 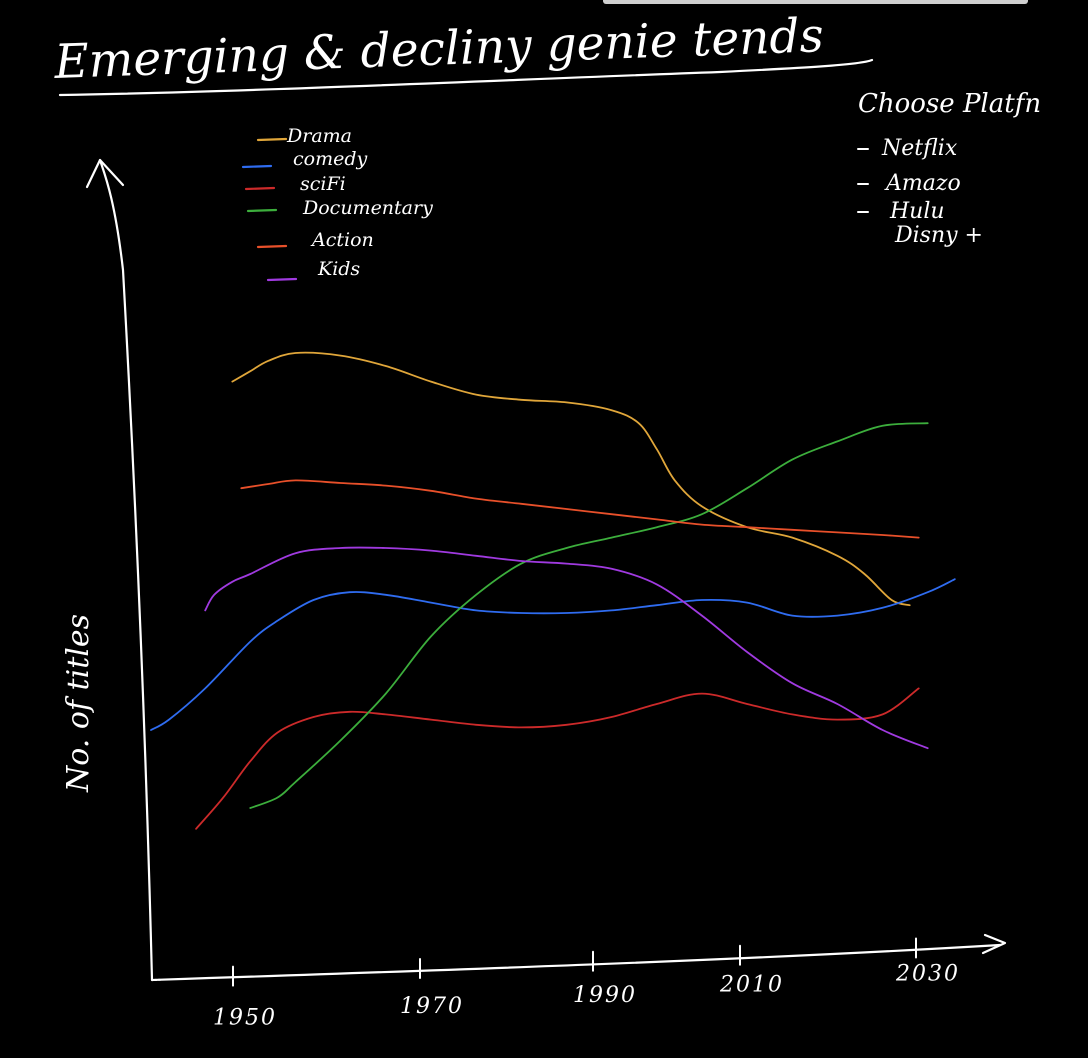 What do you see at coordinates (751, 985) in the screenshot?
I see `x-tick-label-2010: 2010` at bounding box center [751, 985].